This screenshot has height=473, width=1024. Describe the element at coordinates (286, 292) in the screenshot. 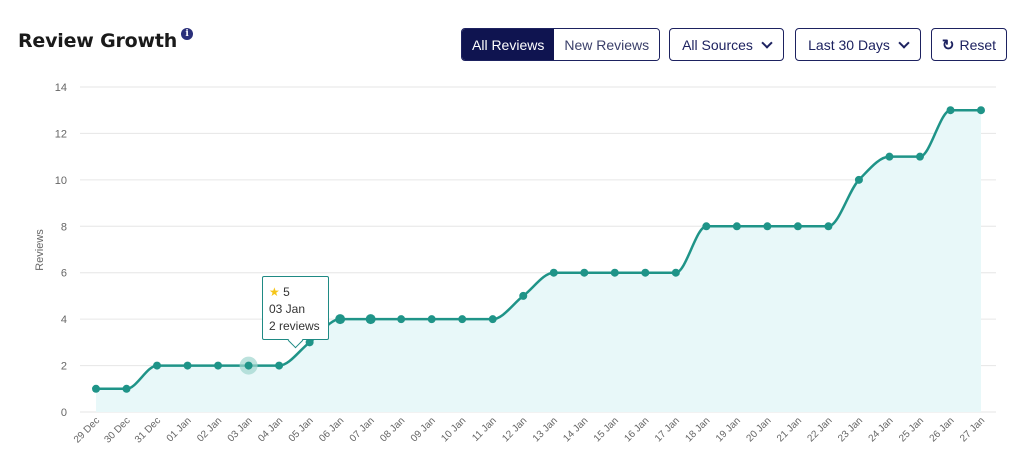

I see `tooltip-rating: 5` at that location.